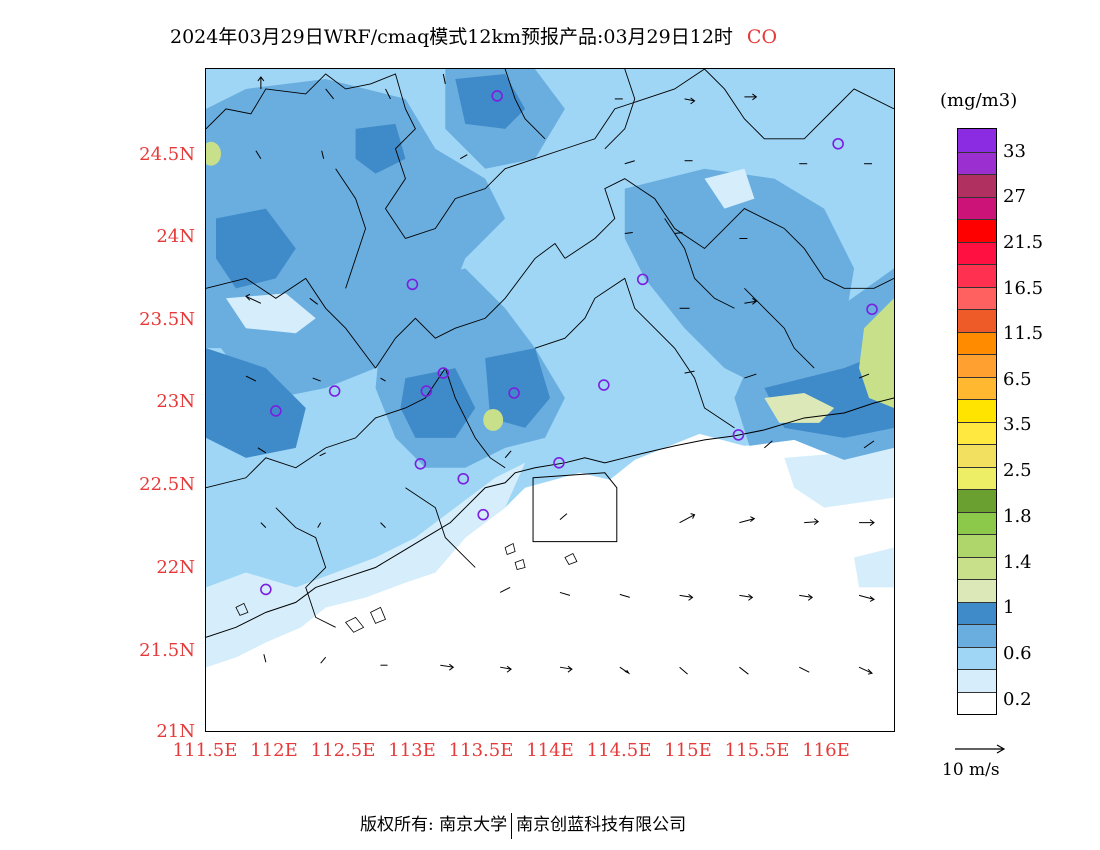 The width and height of the screenshot is (1100, 850). Describe the element at coordinates (979, 100) in the screenshot. I see `colorbar-units: (mg/m3)` at that location.